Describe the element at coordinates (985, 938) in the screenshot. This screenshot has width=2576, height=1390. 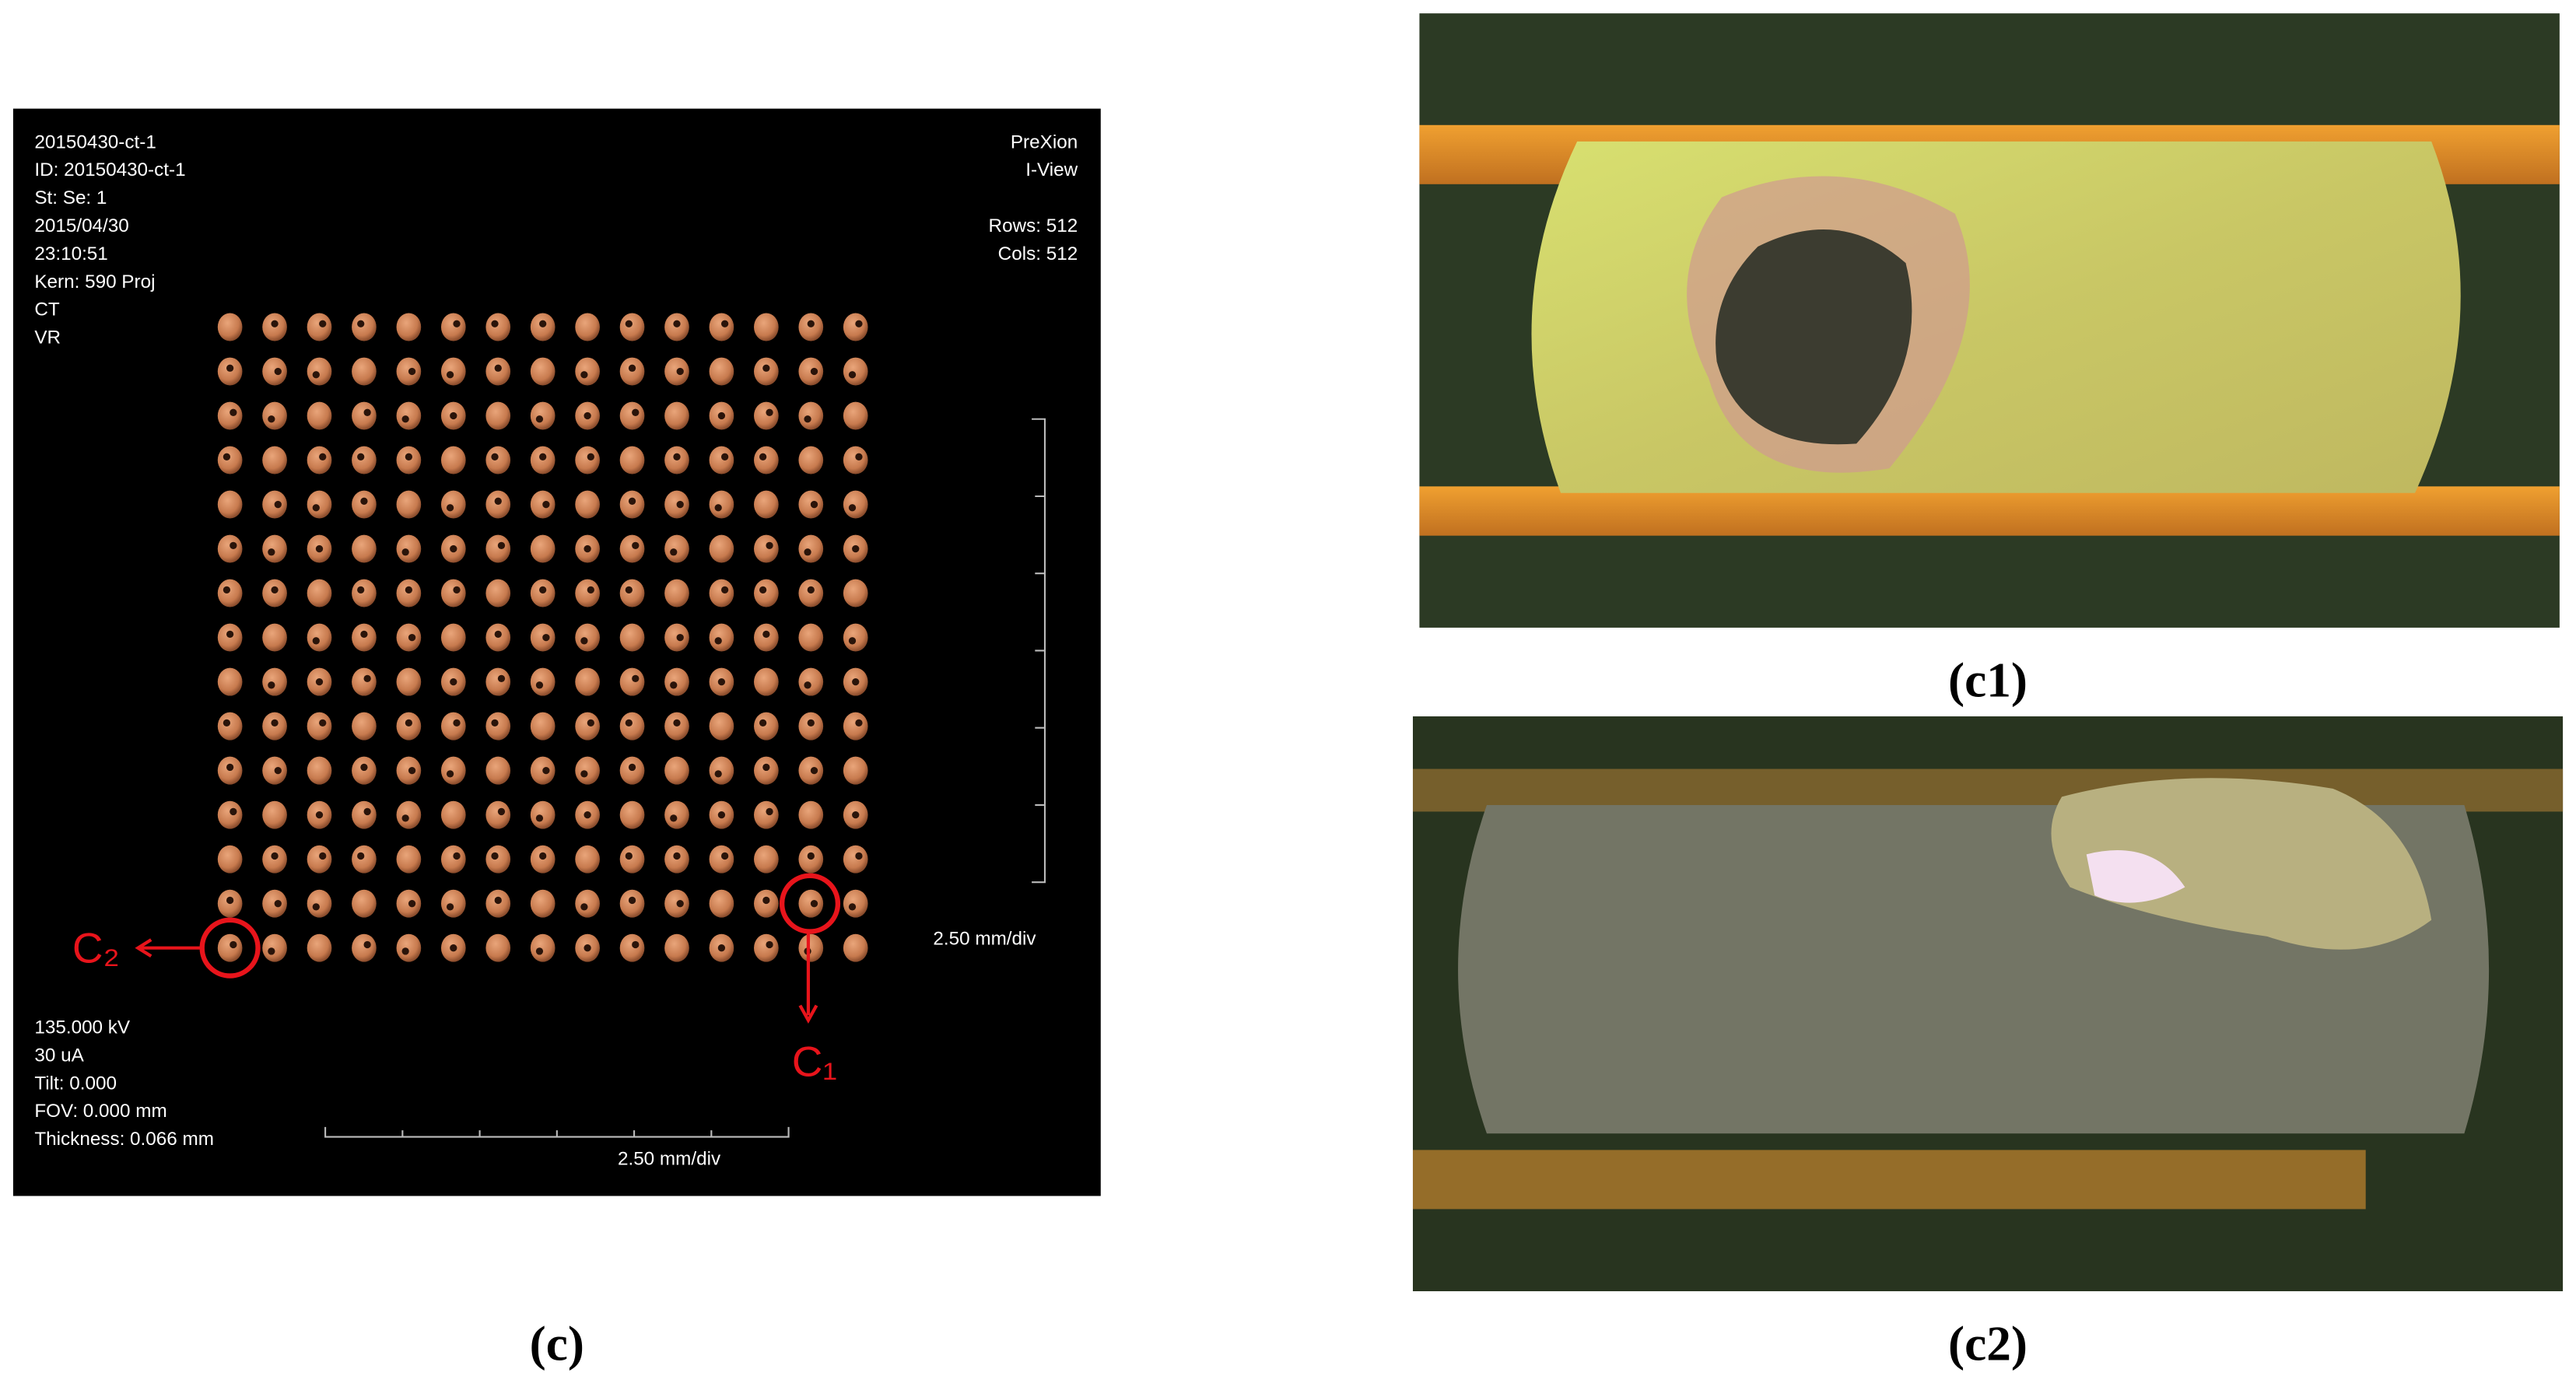
I see `vertical-scale-label: 2.50 mm/div` at that location.